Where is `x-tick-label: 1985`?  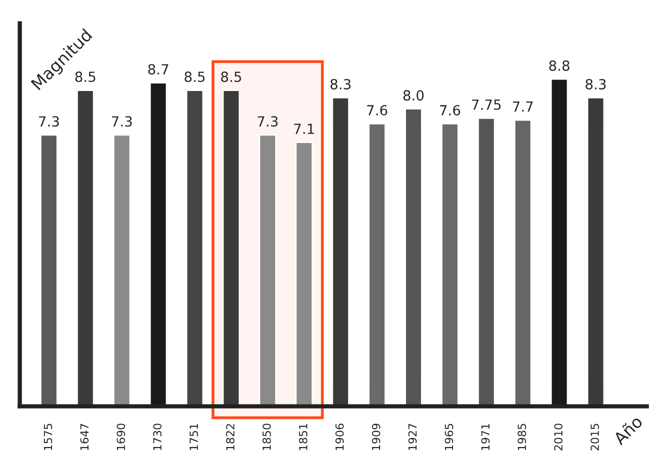 x-tick-label: 1985 is located at coordinates (522, 437).